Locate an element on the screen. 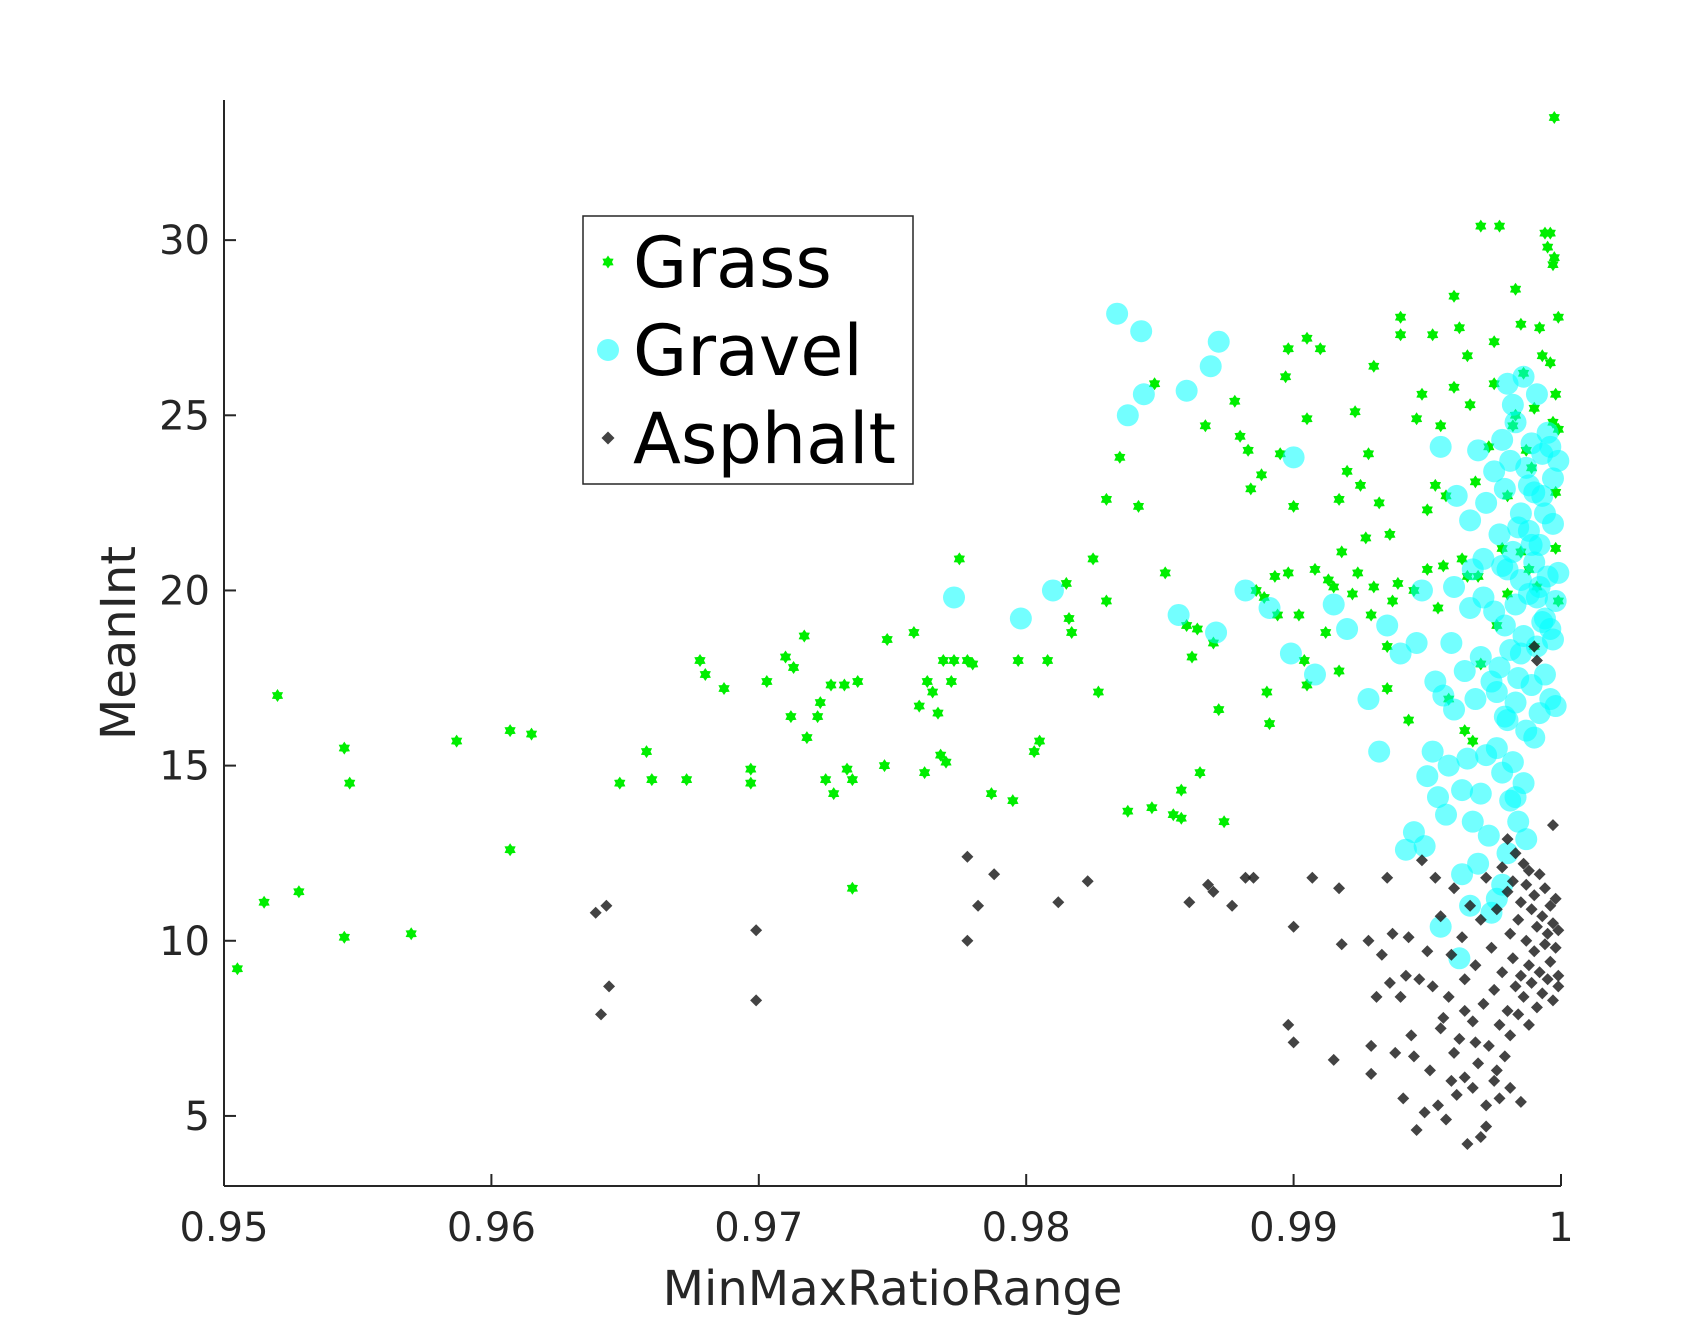 The height and width of the screenshot is (1317, 1703). x-tick-label: 0.95 is located at coordinates (223, 1228).